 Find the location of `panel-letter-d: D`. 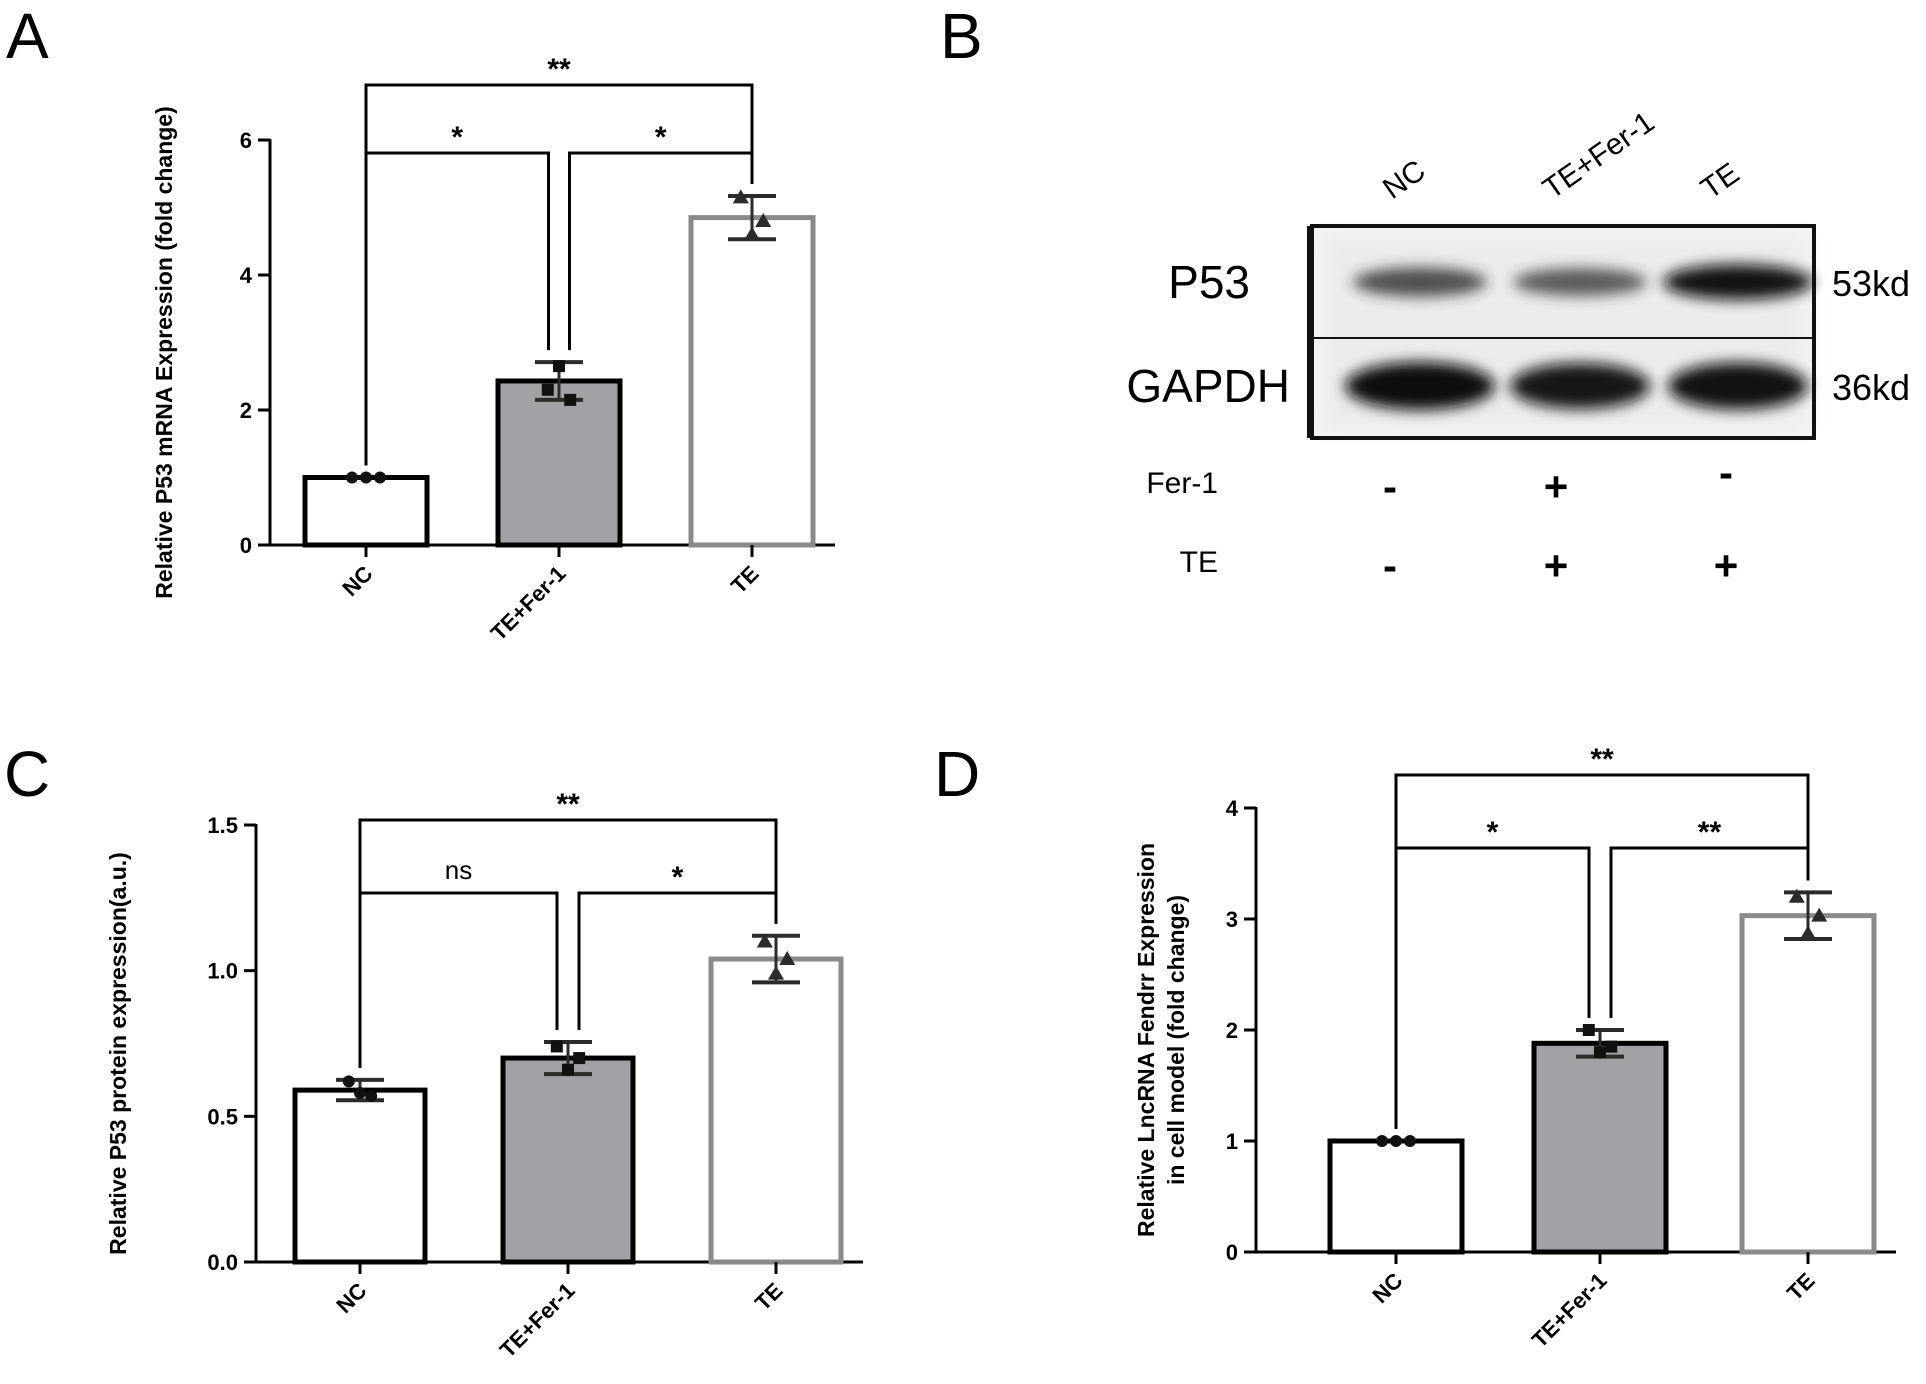

panel-letter-d: D is located at coordinates (957, 774).